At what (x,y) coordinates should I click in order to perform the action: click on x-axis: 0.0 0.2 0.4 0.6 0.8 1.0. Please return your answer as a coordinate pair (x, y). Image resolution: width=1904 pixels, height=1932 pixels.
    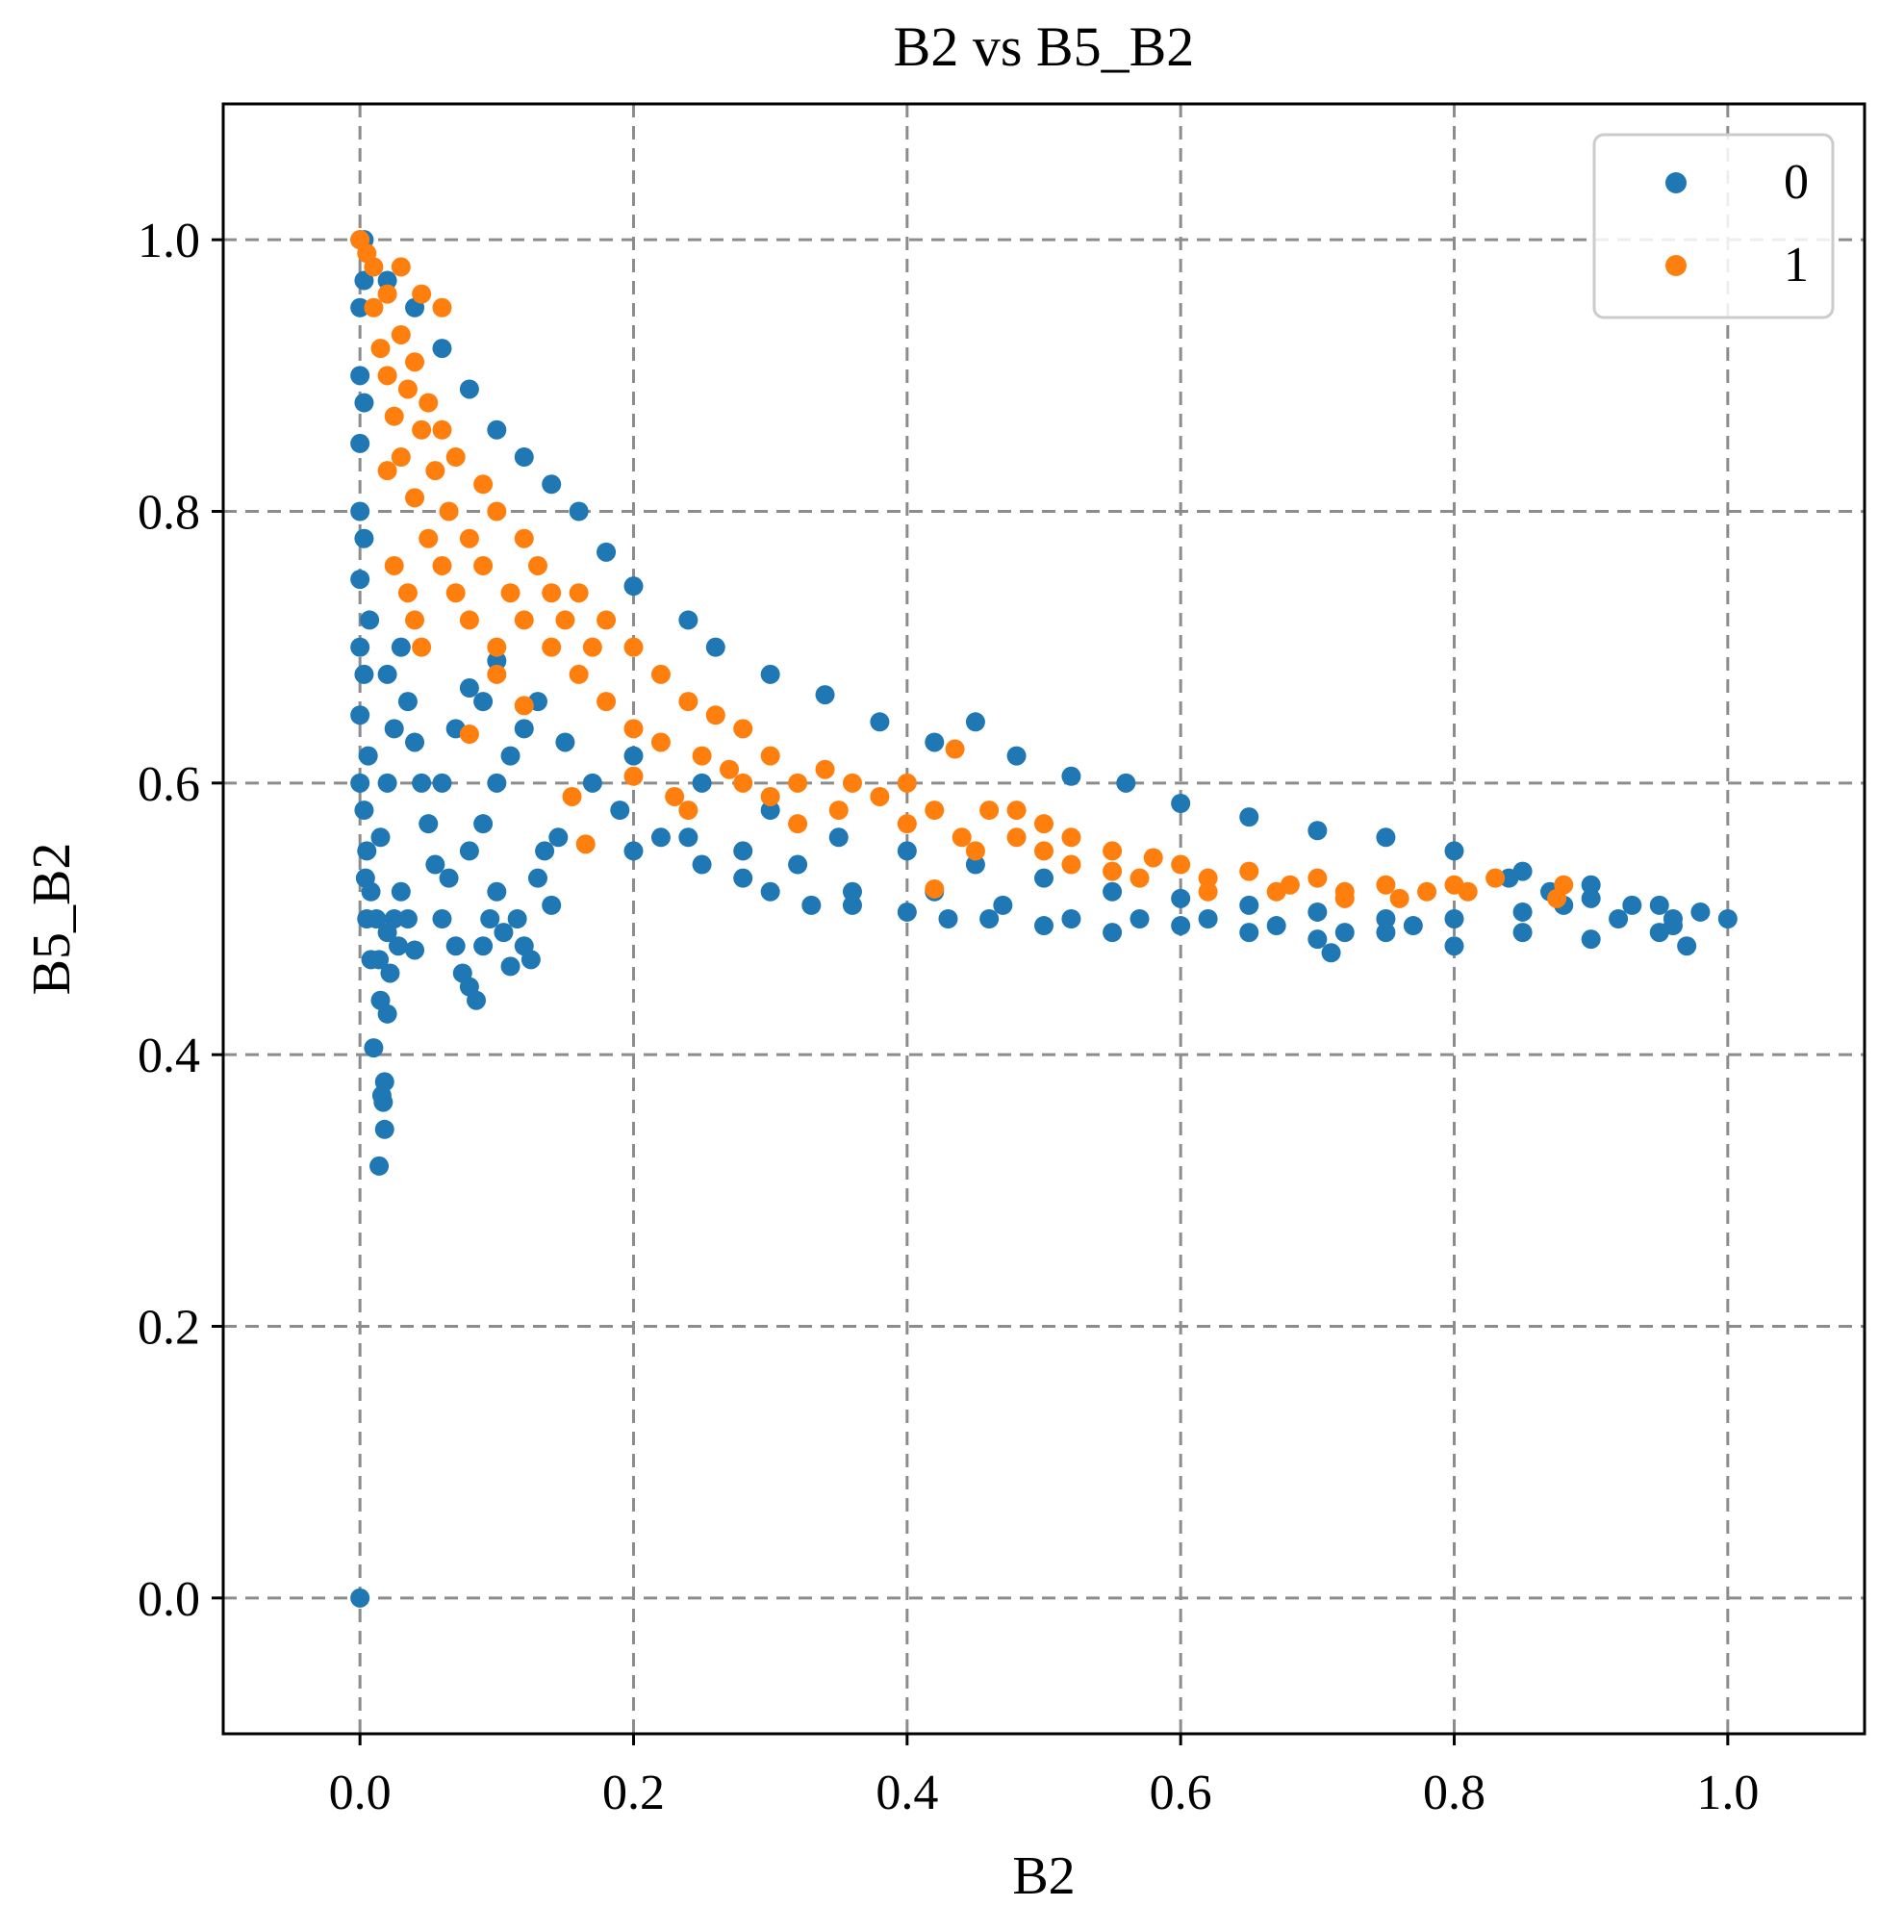
    Looking at the image, I should click on (1044, 1777).